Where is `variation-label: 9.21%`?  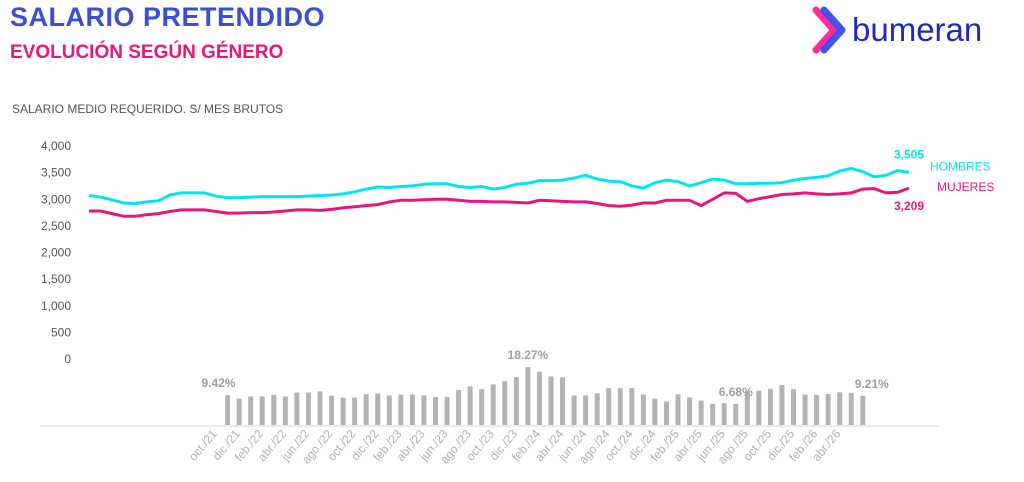
variation-label: 9.21% is located at coordinates (872, 384).